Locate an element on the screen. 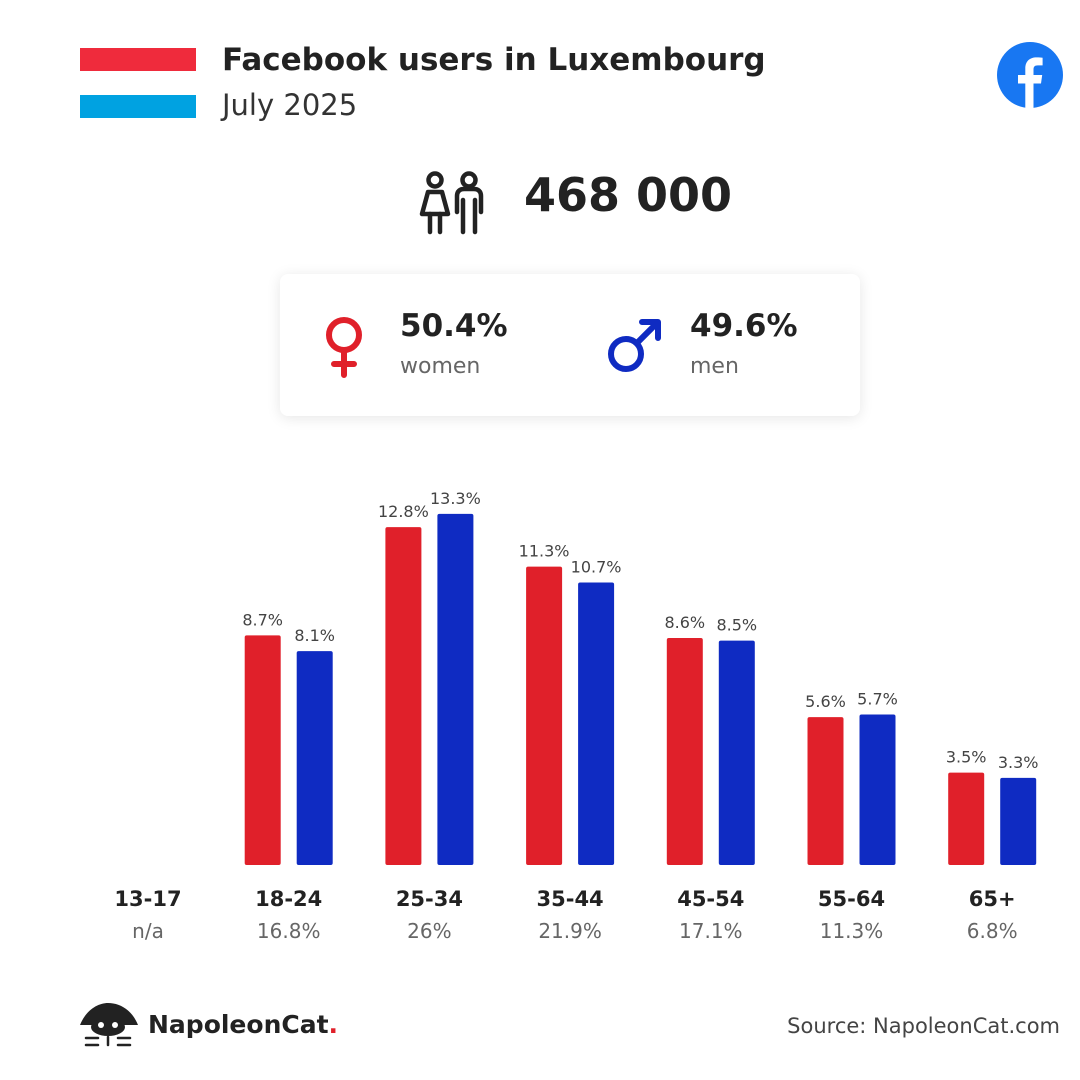 Image resolution: width=1080 pixels, height=1080 pixels. bar-value-label: 3.3% is located at coordinates (1018, 762).